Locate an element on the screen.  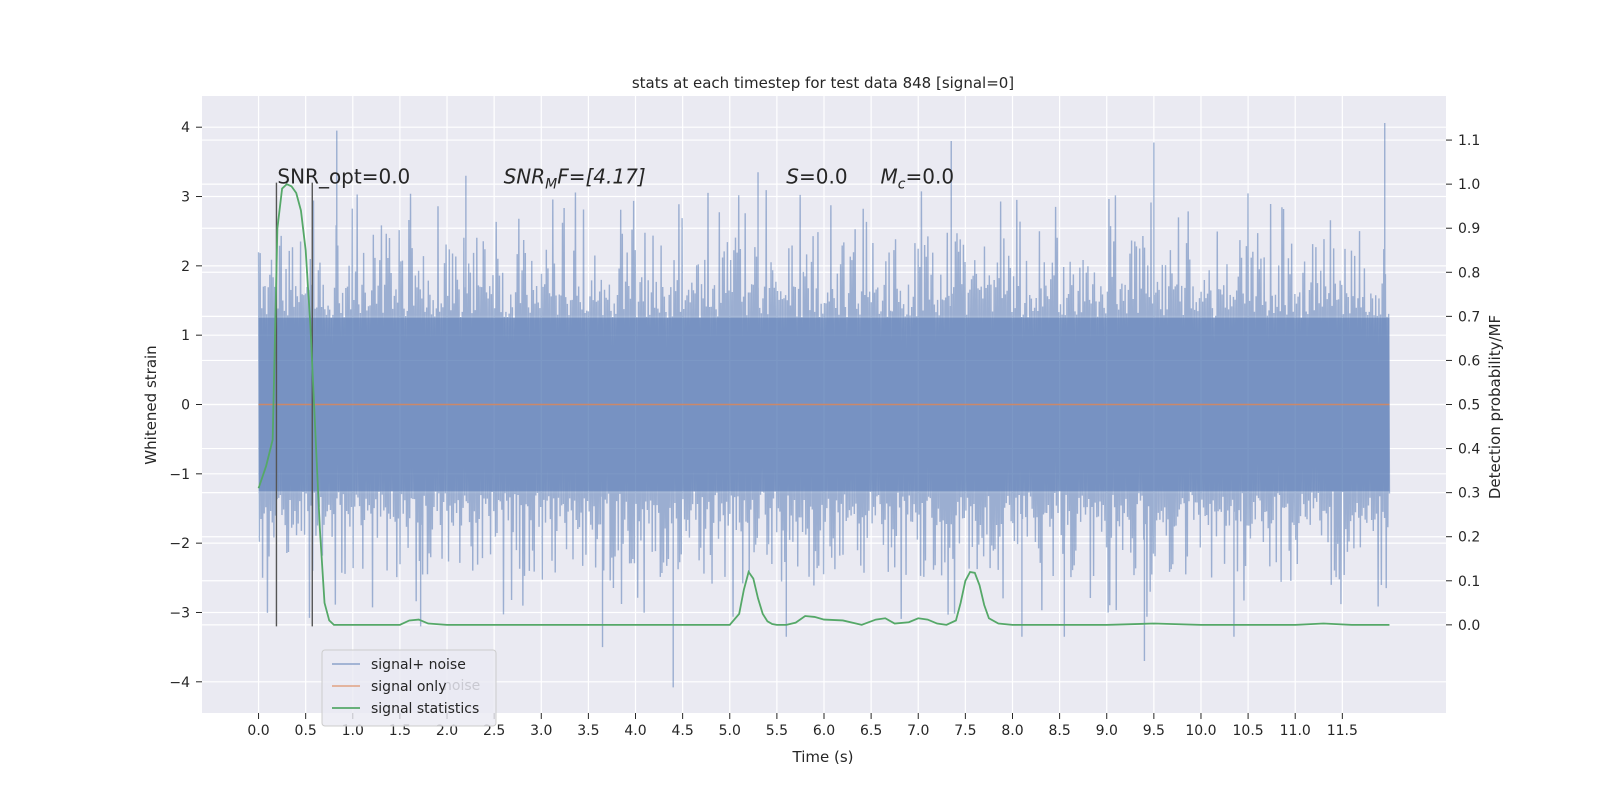
y2-tick-label: 0.3 is located at coordinates (1469, 494).